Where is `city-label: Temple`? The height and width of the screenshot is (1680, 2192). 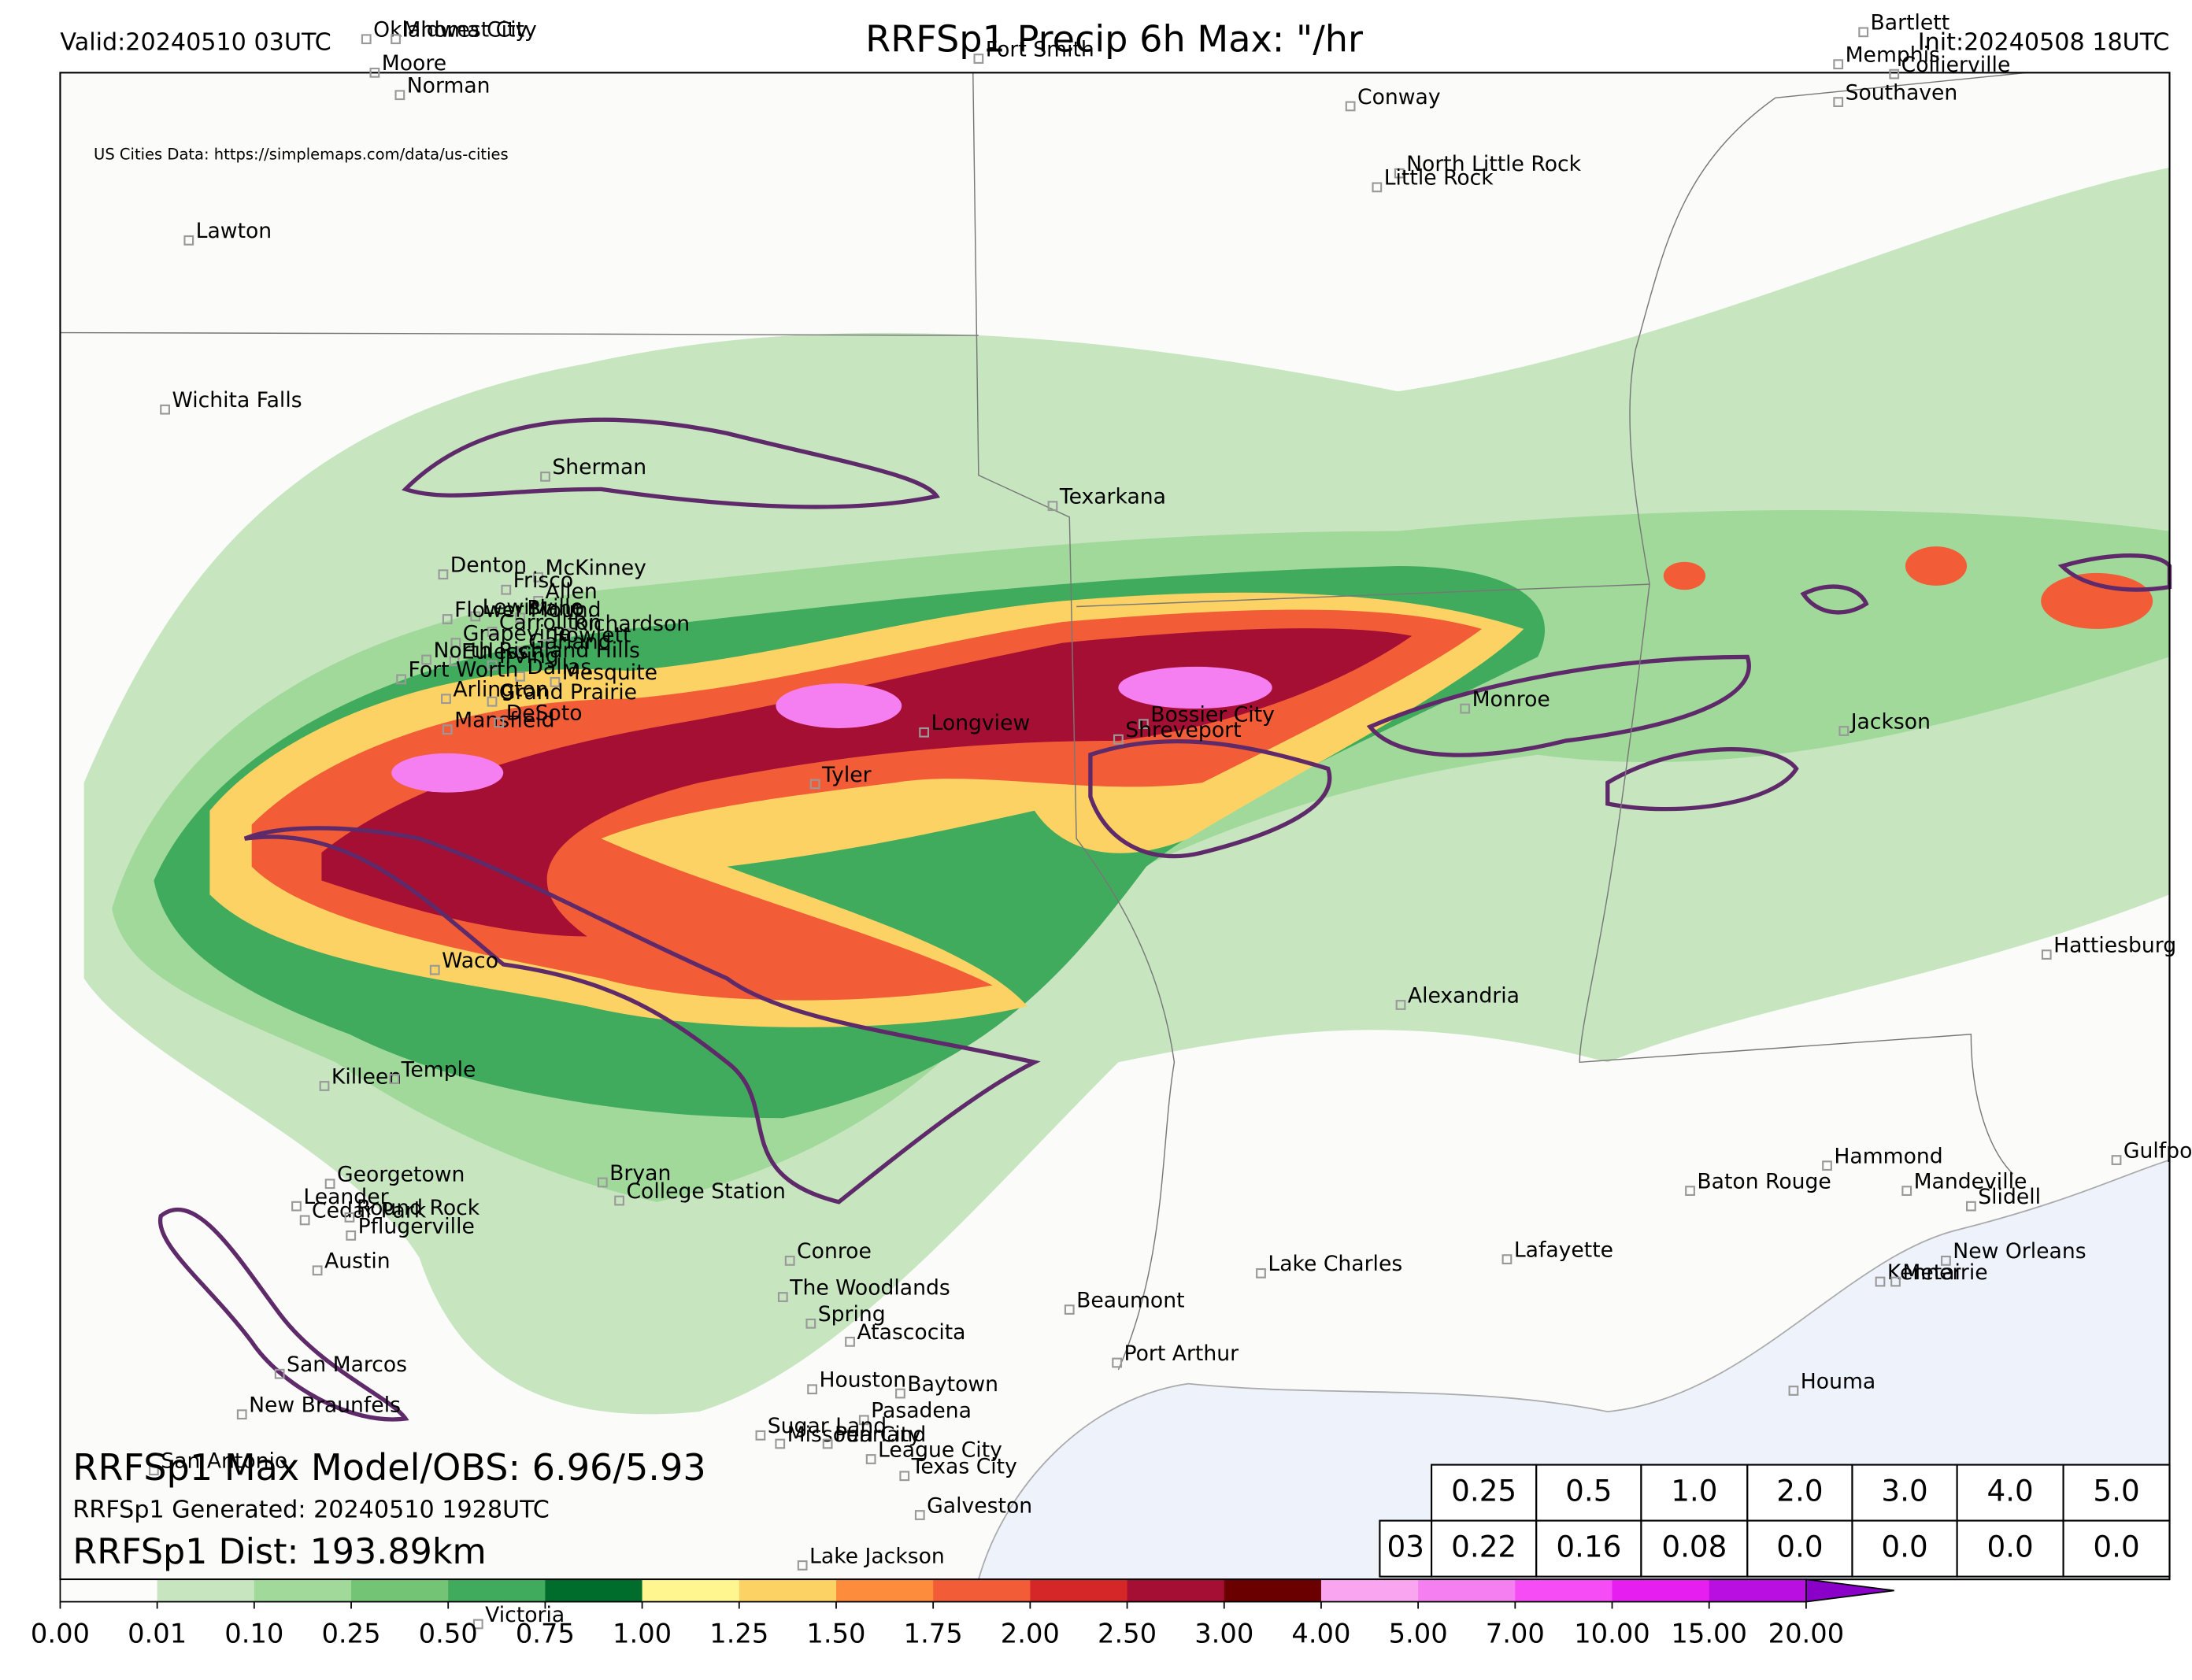
city-label: Temple is located at coordinates (438, 1069).